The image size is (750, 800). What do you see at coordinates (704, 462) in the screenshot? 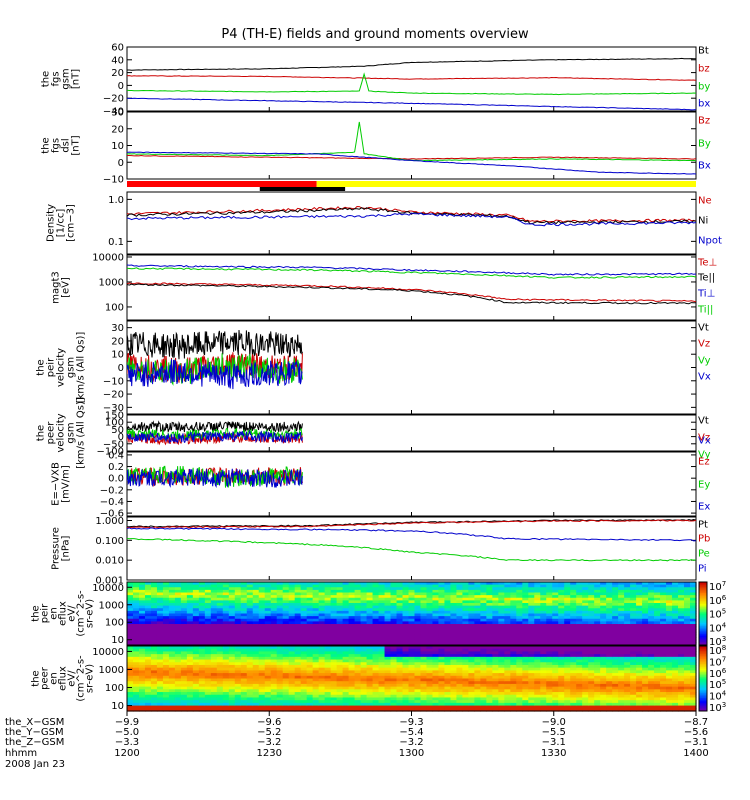
I see `legend-entry: Ez` at bounding box center [704, 462].